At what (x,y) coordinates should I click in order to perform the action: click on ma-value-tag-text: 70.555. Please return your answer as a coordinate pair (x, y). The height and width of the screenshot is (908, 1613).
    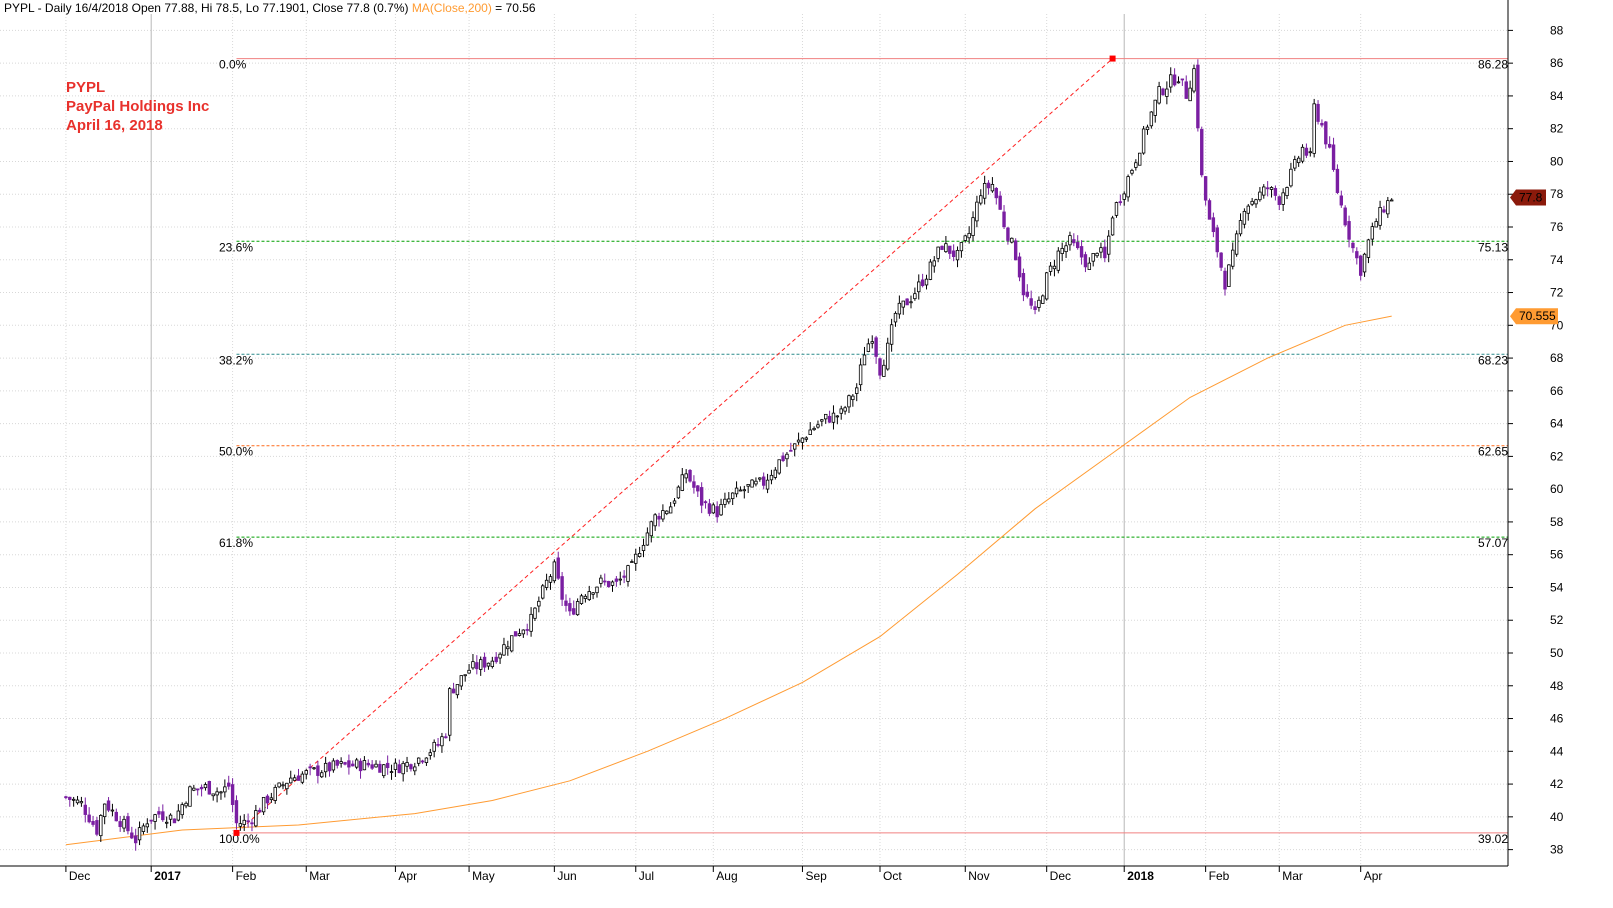
    Looking at the image, I should click on (1537, 316).